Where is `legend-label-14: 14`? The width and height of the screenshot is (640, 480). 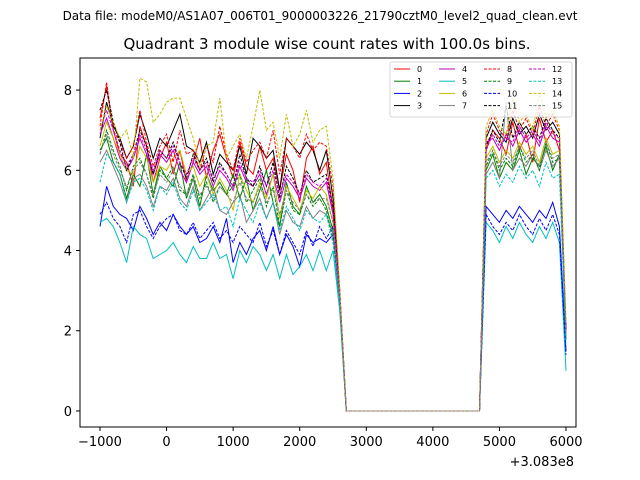
legend-label-14: 14 is located at coordinates (557, 93).